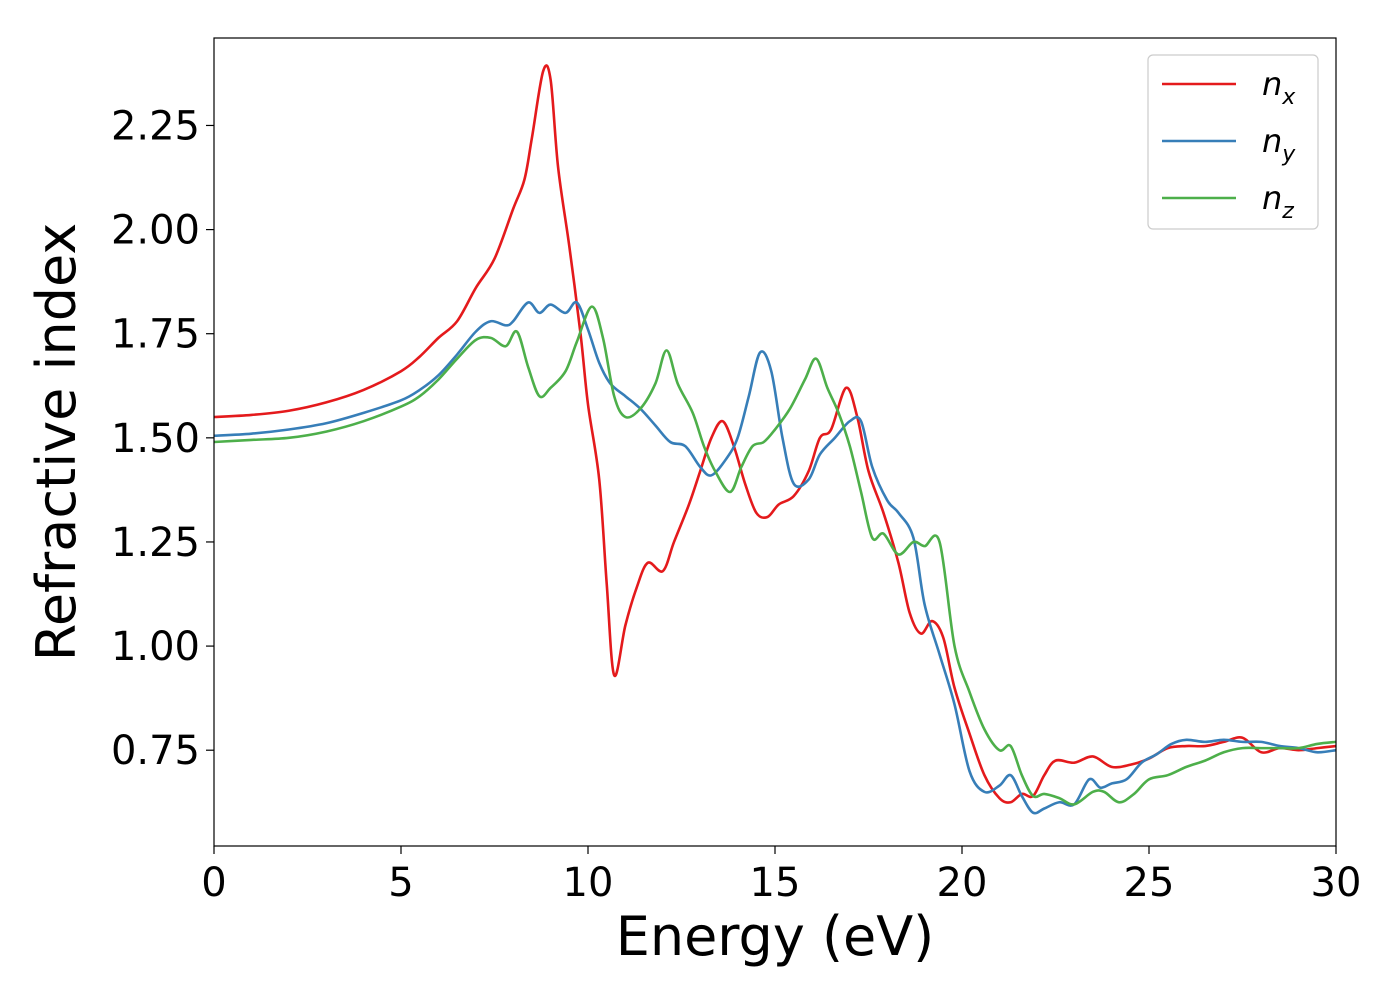 This screenshot has width=1400, height=1000. I want to click on y-tick-label: 0.75, so click(155, 751).